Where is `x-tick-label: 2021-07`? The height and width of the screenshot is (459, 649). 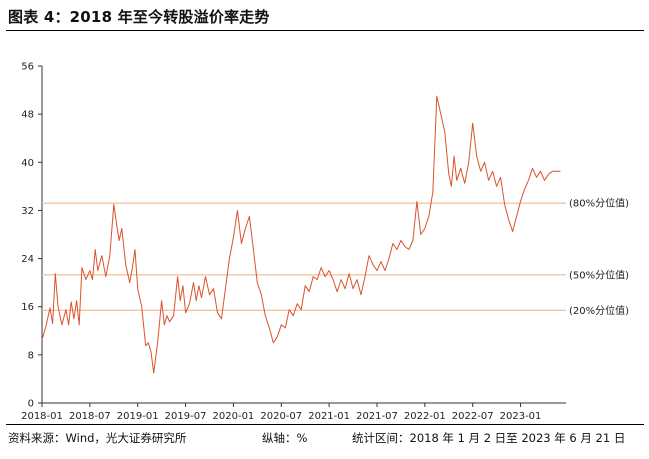
x-tick-label: 2021-07 is located at coordinates (377, 416).